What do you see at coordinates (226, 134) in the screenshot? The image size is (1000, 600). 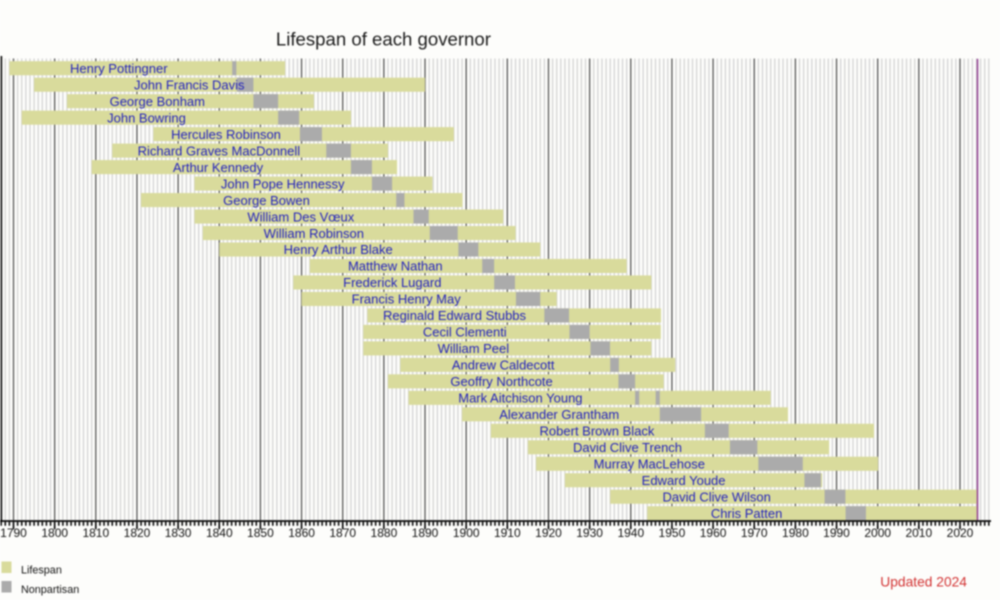 I see `svg-text: Hercules Robinson` at bounding box center [226, 134].